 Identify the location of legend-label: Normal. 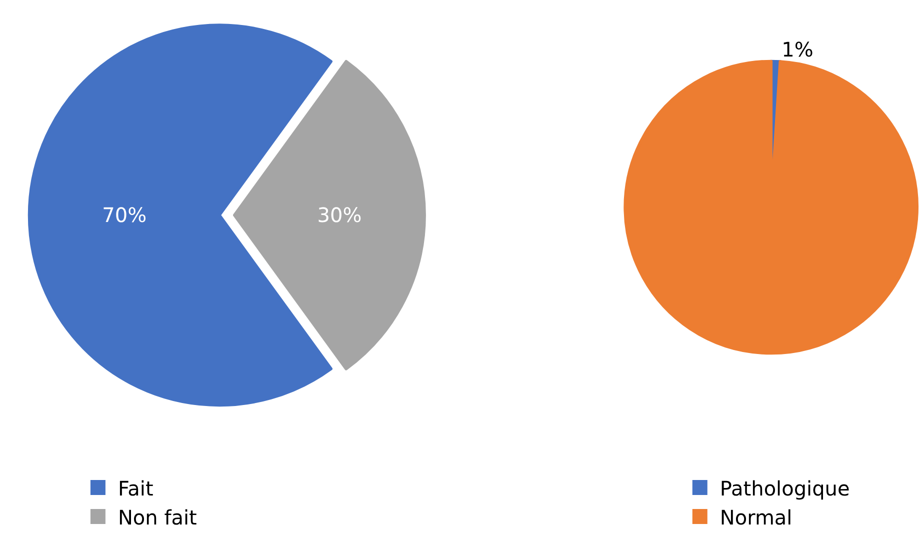
(756, 517).